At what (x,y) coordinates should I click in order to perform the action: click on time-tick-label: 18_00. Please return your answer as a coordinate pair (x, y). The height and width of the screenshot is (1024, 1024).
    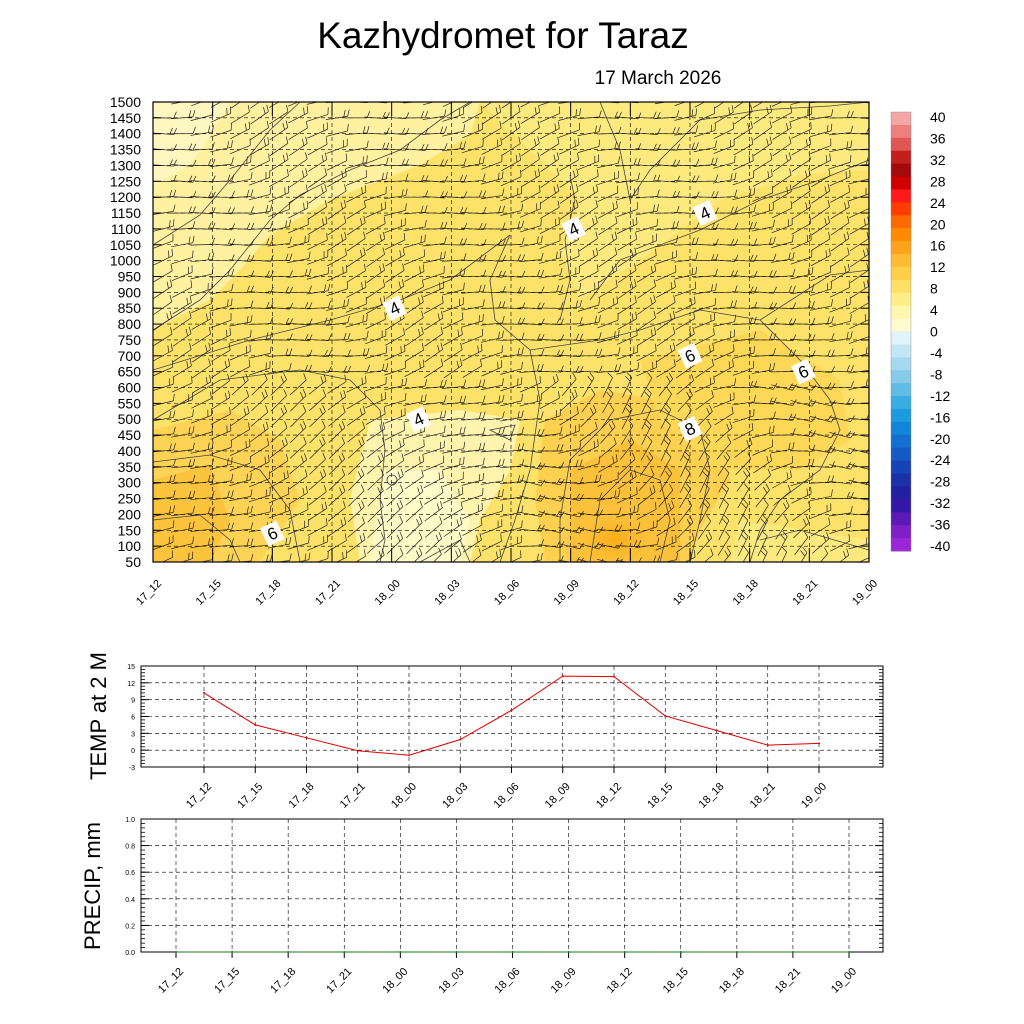
    Looking at the image, I should click on (388, 593).